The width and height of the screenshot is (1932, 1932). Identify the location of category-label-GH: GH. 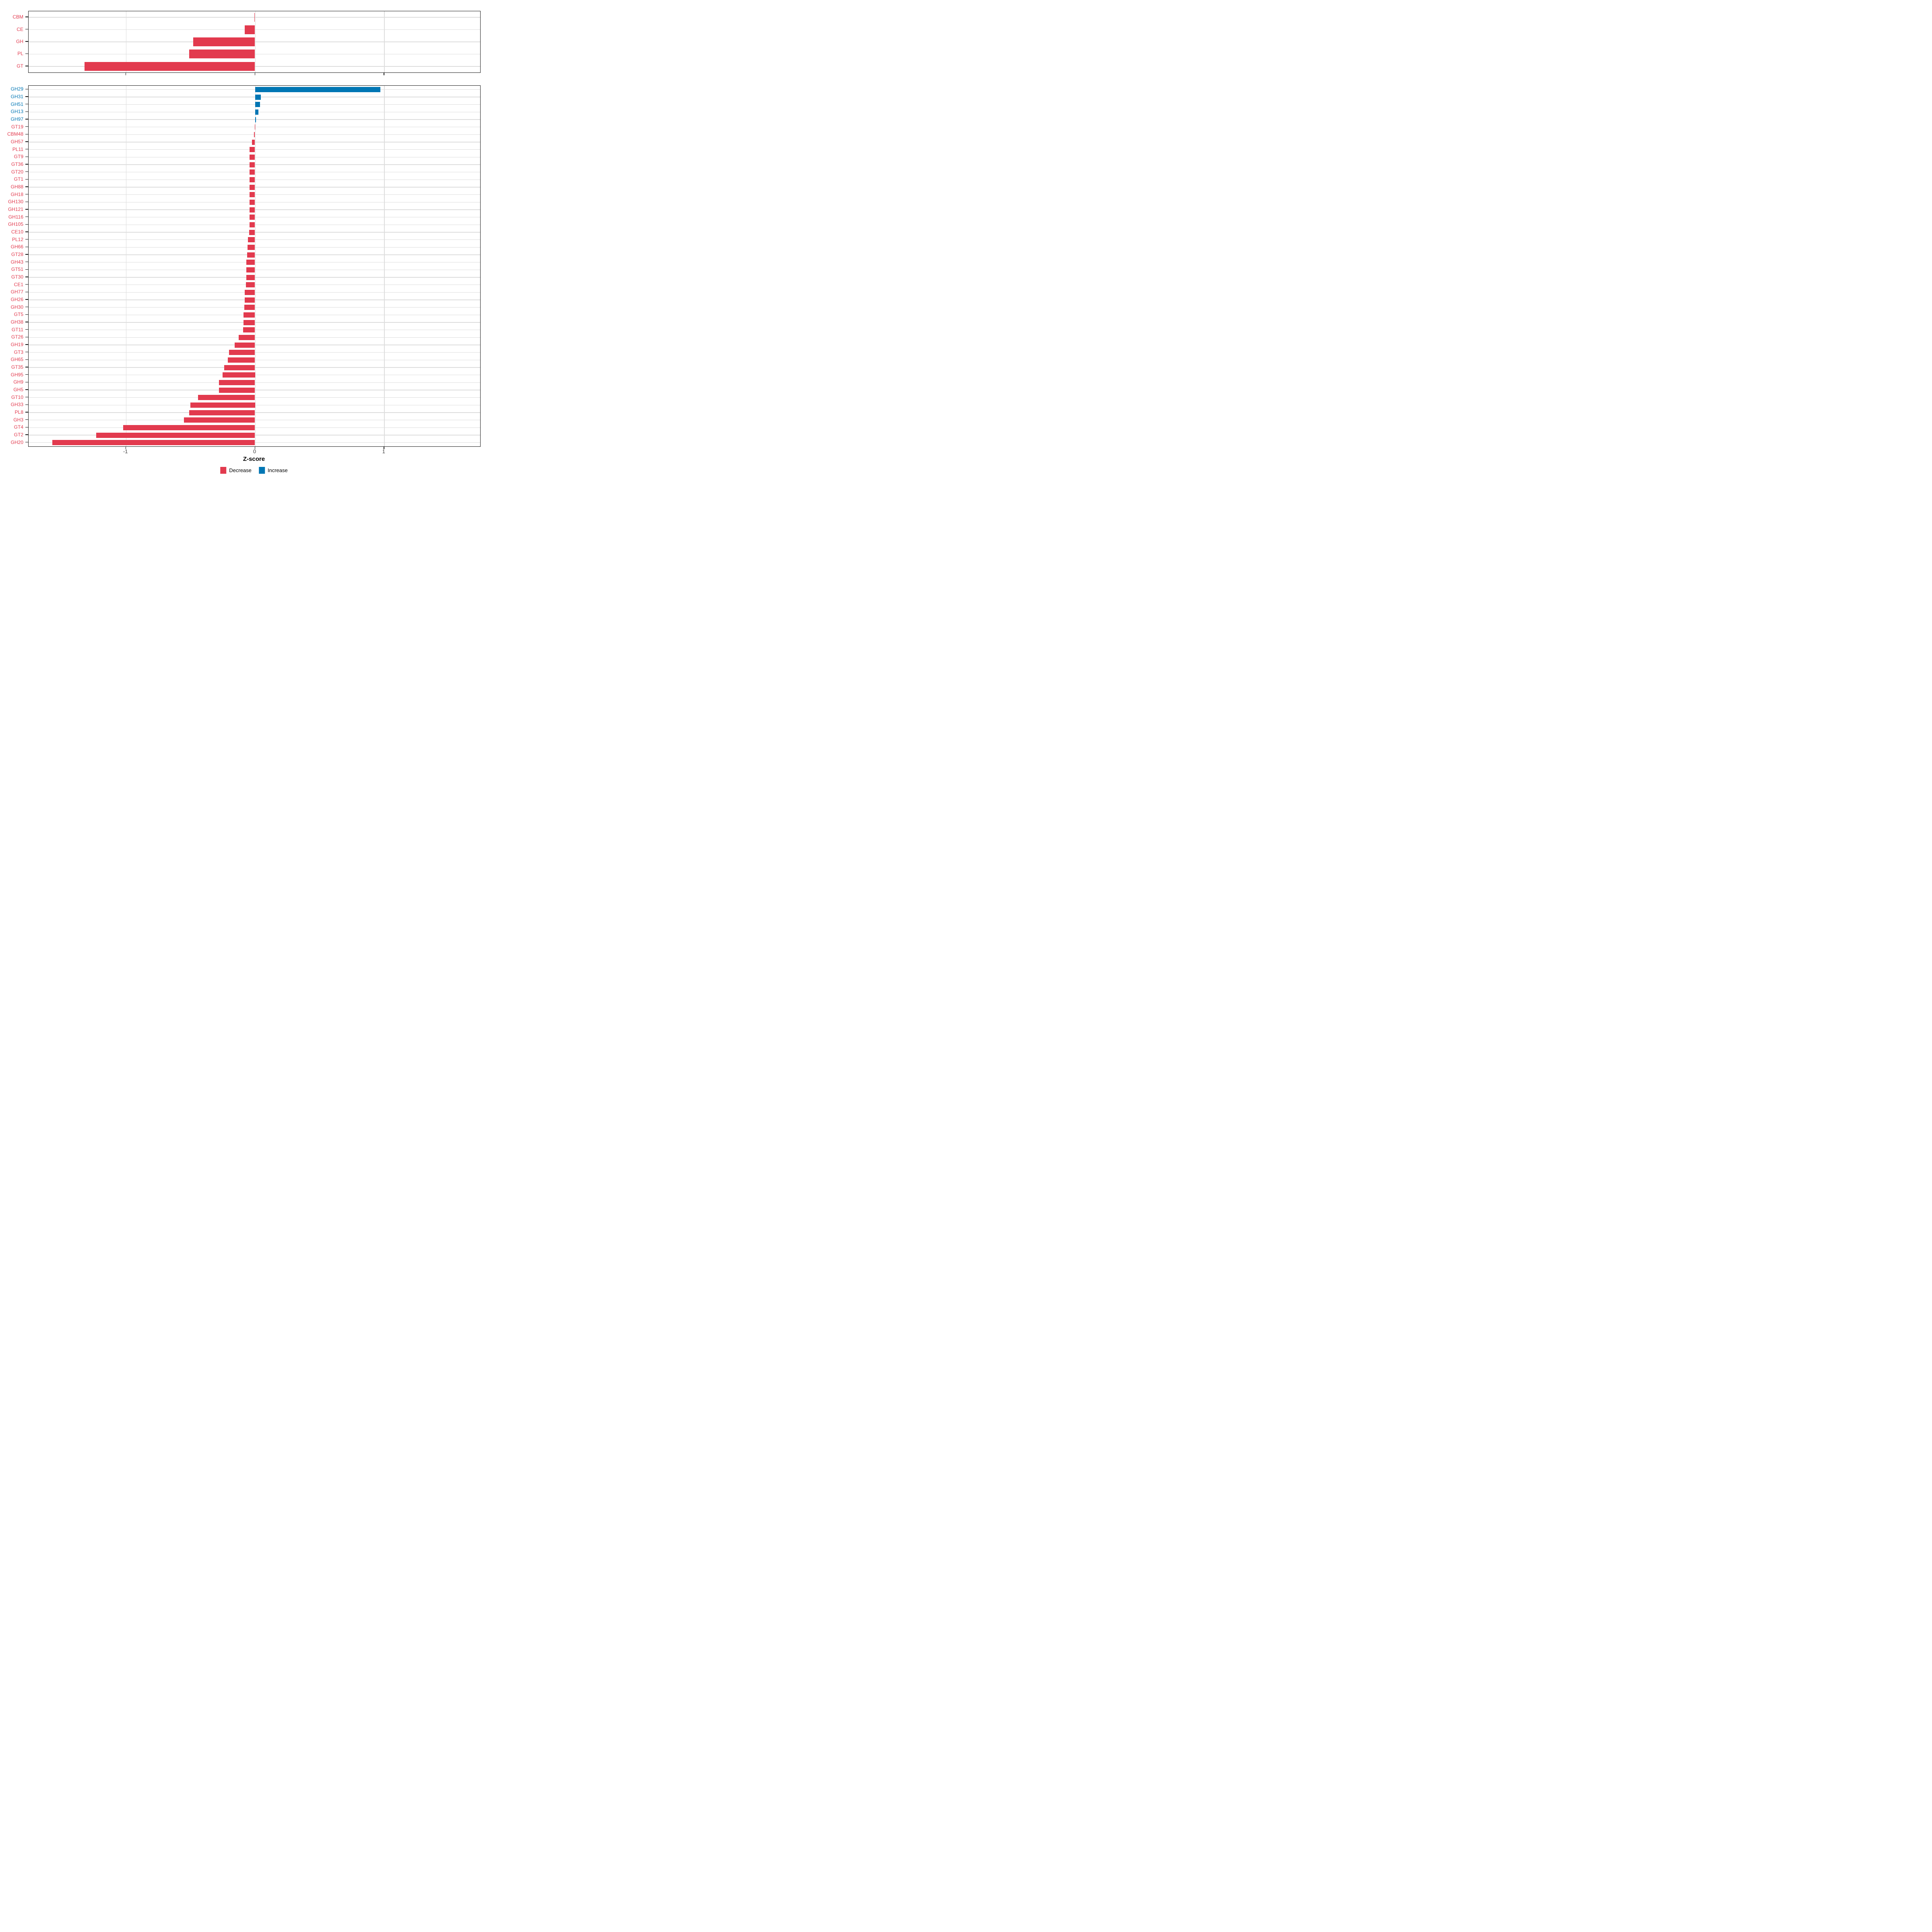
(19, 41).